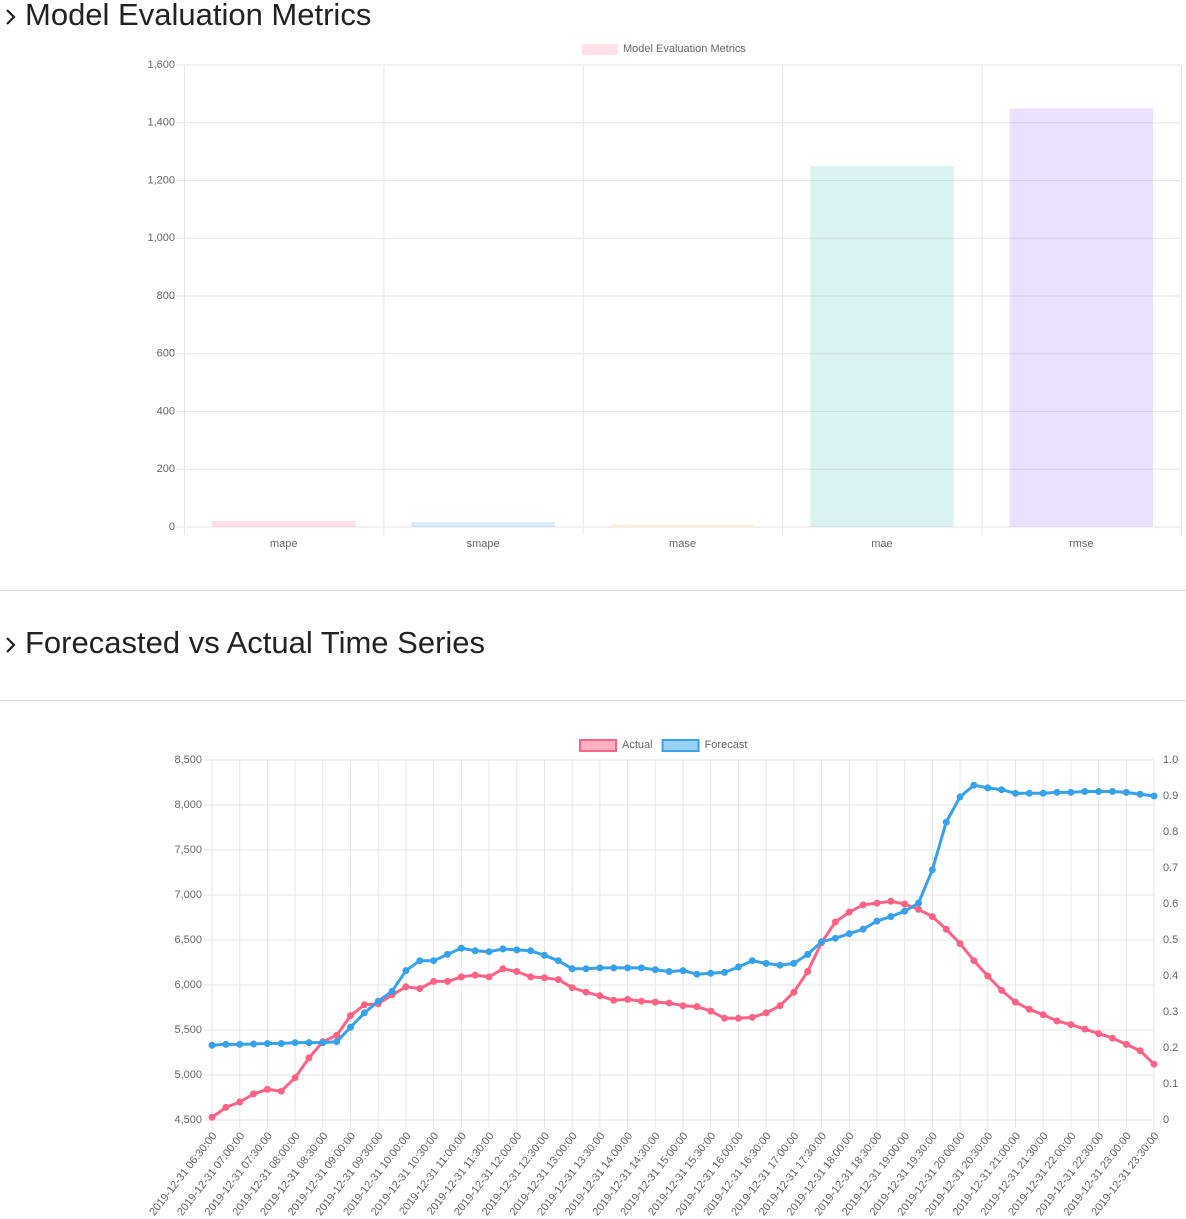 Image resolution: width=1186 pixels, height=1219 pixels. Describe the element at coordinates (166, 296) in the screenshot. I see `y-tick-label: 800` at that location.